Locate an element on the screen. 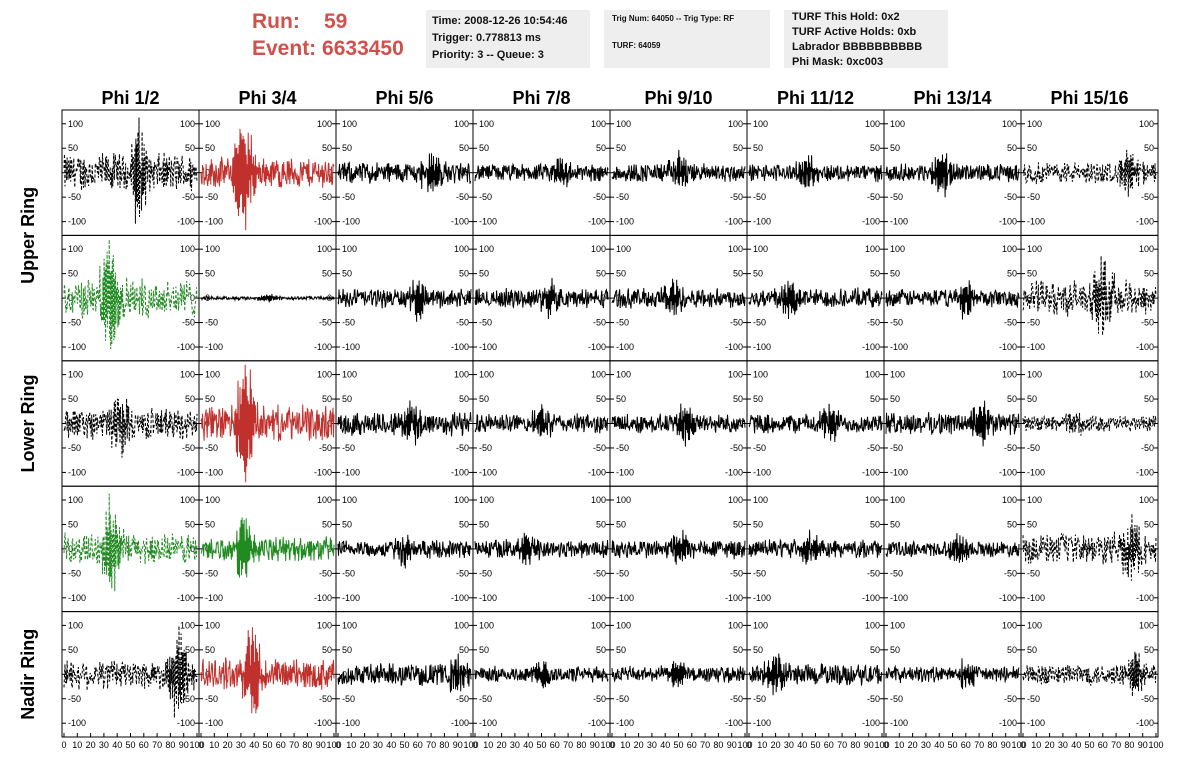 This screenshot has height=772, width=1196. turf-active-text: TURF Active Holds: 0xb is located at coordinates (854, 32).